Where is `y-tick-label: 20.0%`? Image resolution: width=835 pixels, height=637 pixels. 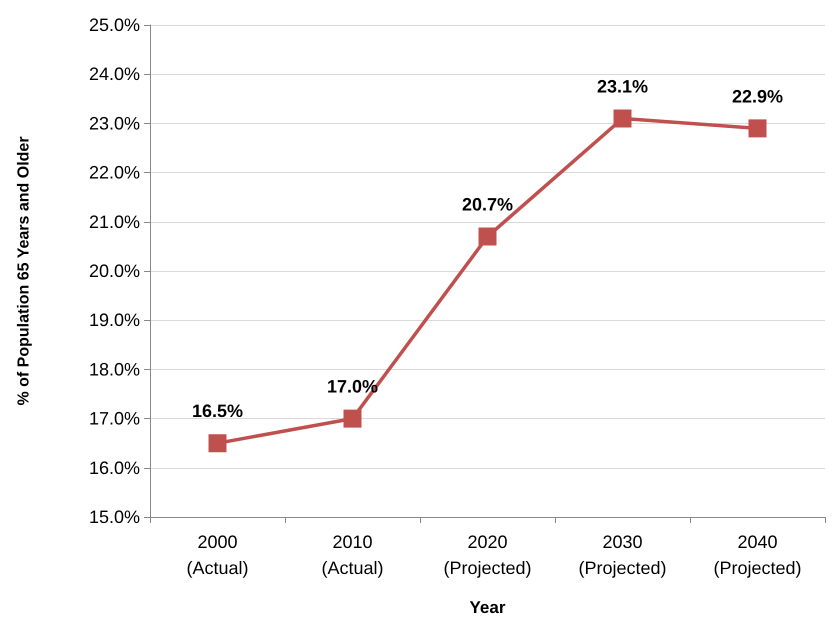 y-tick-label: 20.0% is located at coordinates (114, 271).